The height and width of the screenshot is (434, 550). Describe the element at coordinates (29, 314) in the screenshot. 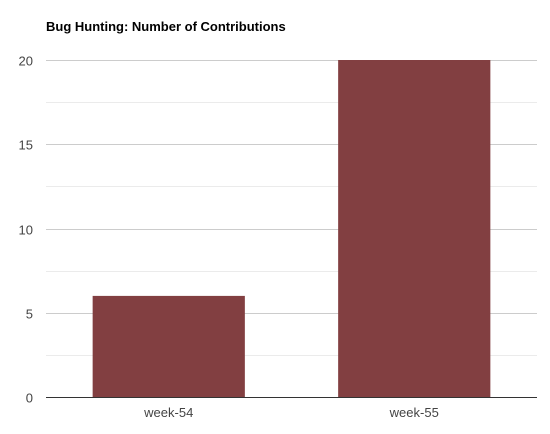

I see `y-tick-label: 5` at that location.